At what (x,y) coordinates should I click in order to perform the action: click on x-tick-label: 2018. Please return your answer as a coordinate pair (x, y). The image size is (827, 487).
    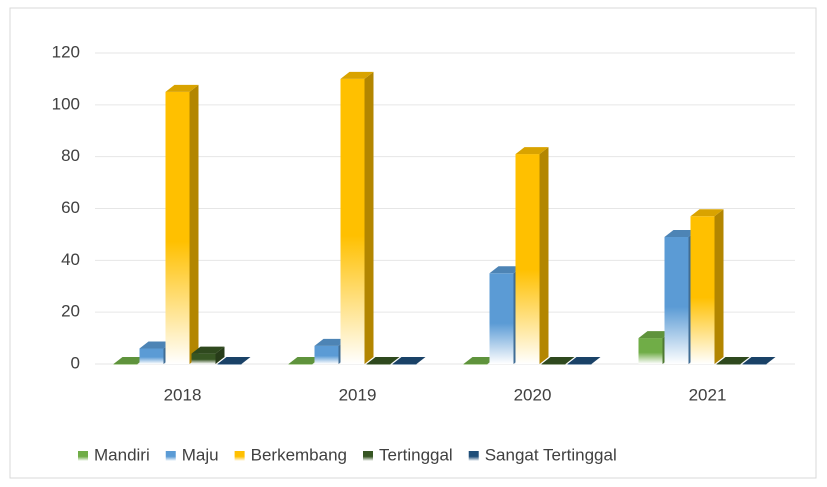
    Looking at the image, I should click on (183, 394).